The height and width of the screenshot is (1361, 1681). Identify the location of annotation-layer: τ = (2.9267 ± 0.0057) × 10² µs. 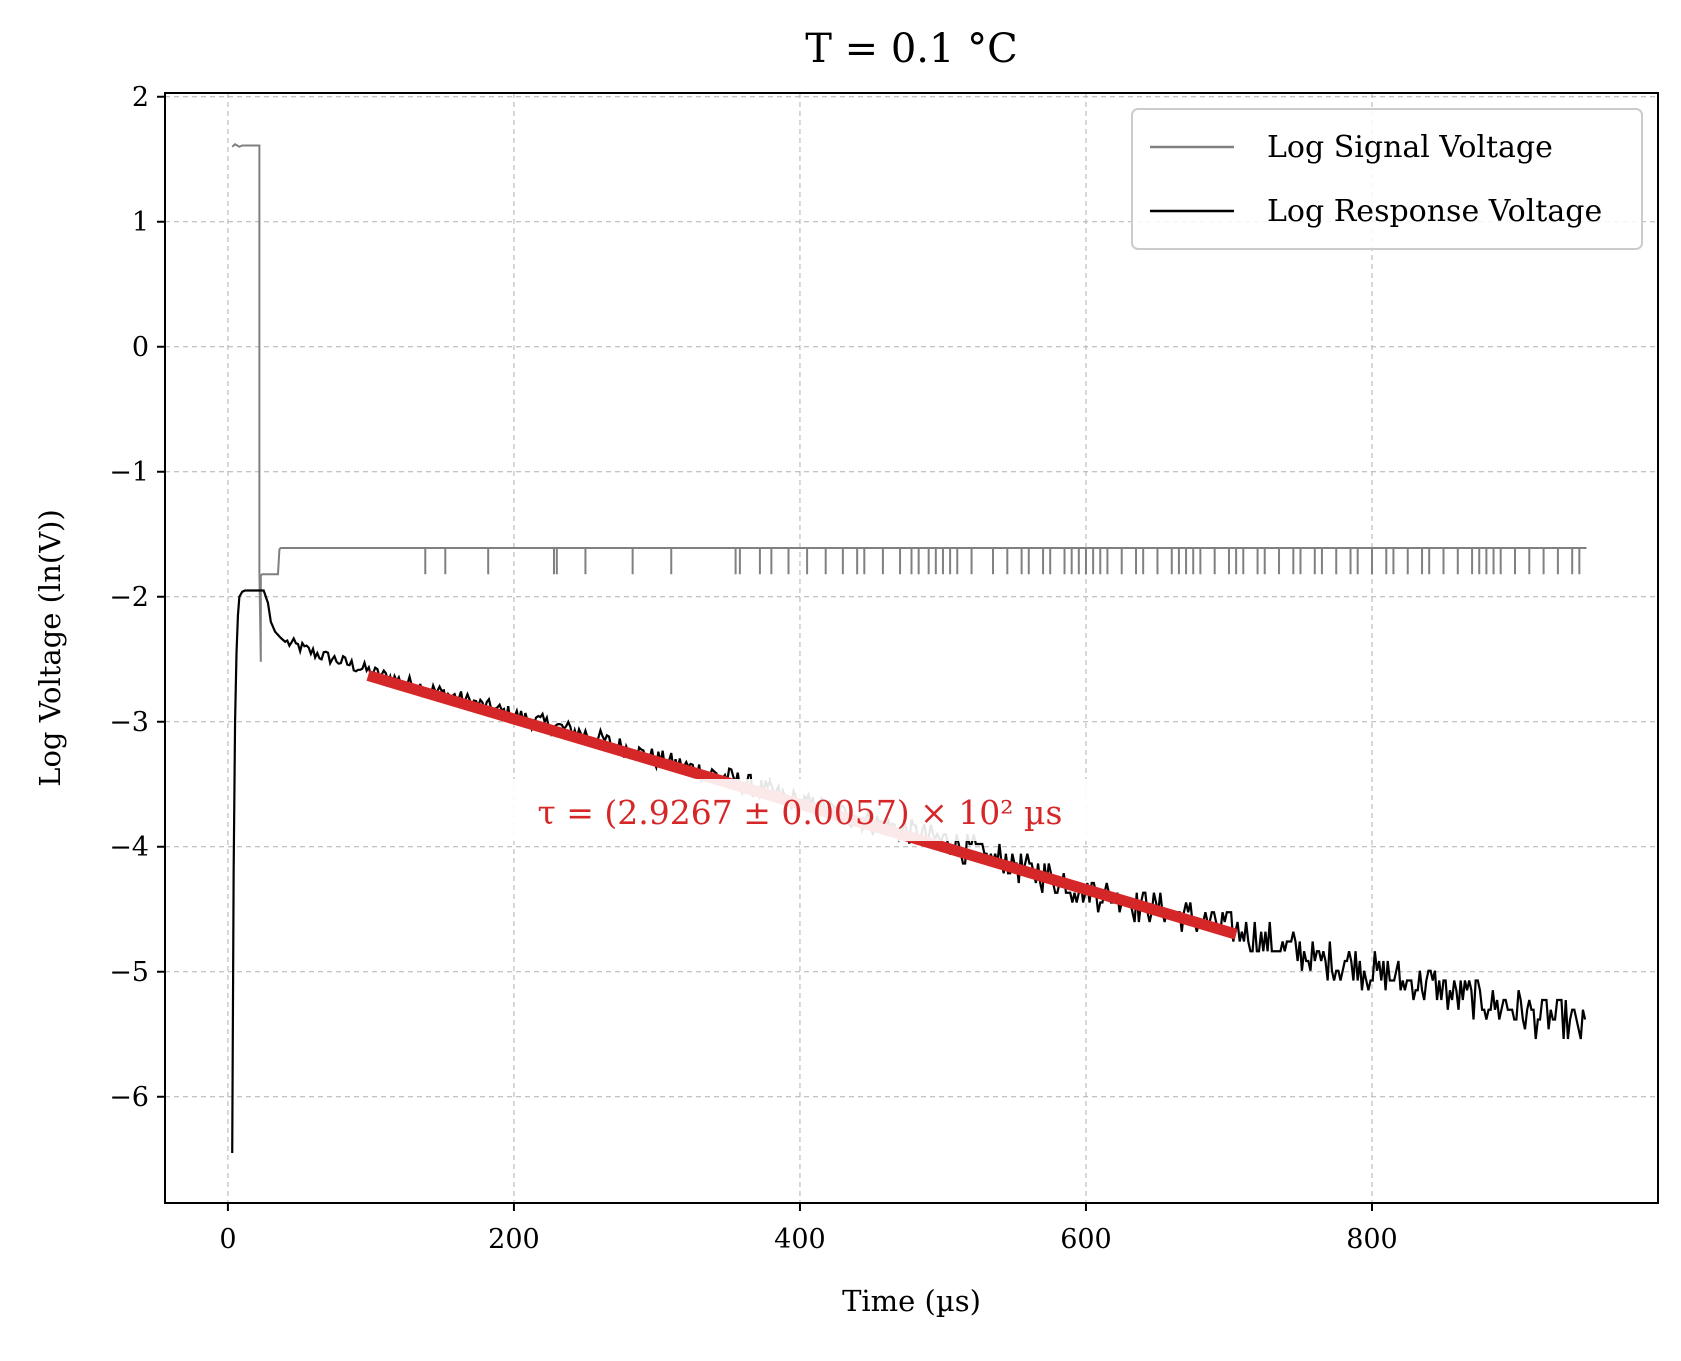
(799, 810).